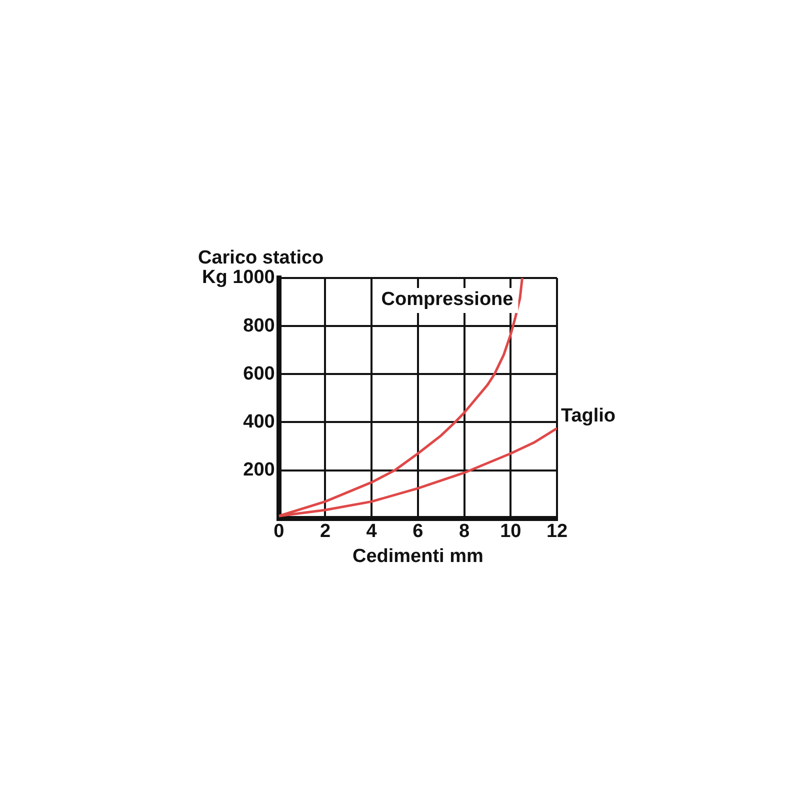  What do you see at coordinates (259, 325) in the screenshot?
I see `y-tick-label: 800` at bounding box center [259, 325].